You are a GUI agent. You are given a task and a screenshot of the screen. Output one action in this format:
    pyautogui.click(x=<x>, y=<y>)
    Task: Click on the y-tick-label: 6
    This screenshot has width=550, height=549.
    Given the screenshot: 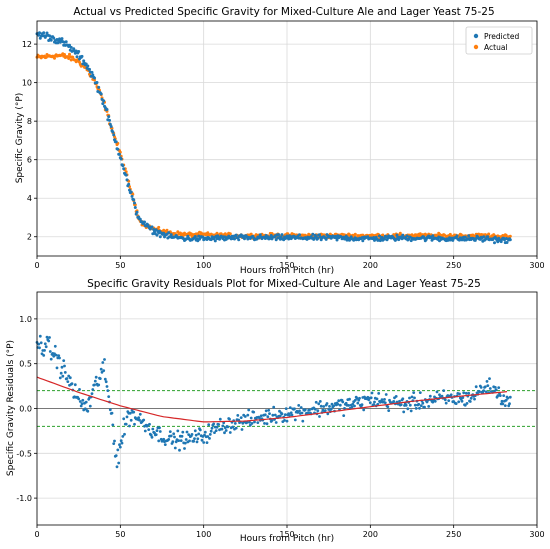 What is the action you would take?
    pyautogui.click(x=29, y=160)
    